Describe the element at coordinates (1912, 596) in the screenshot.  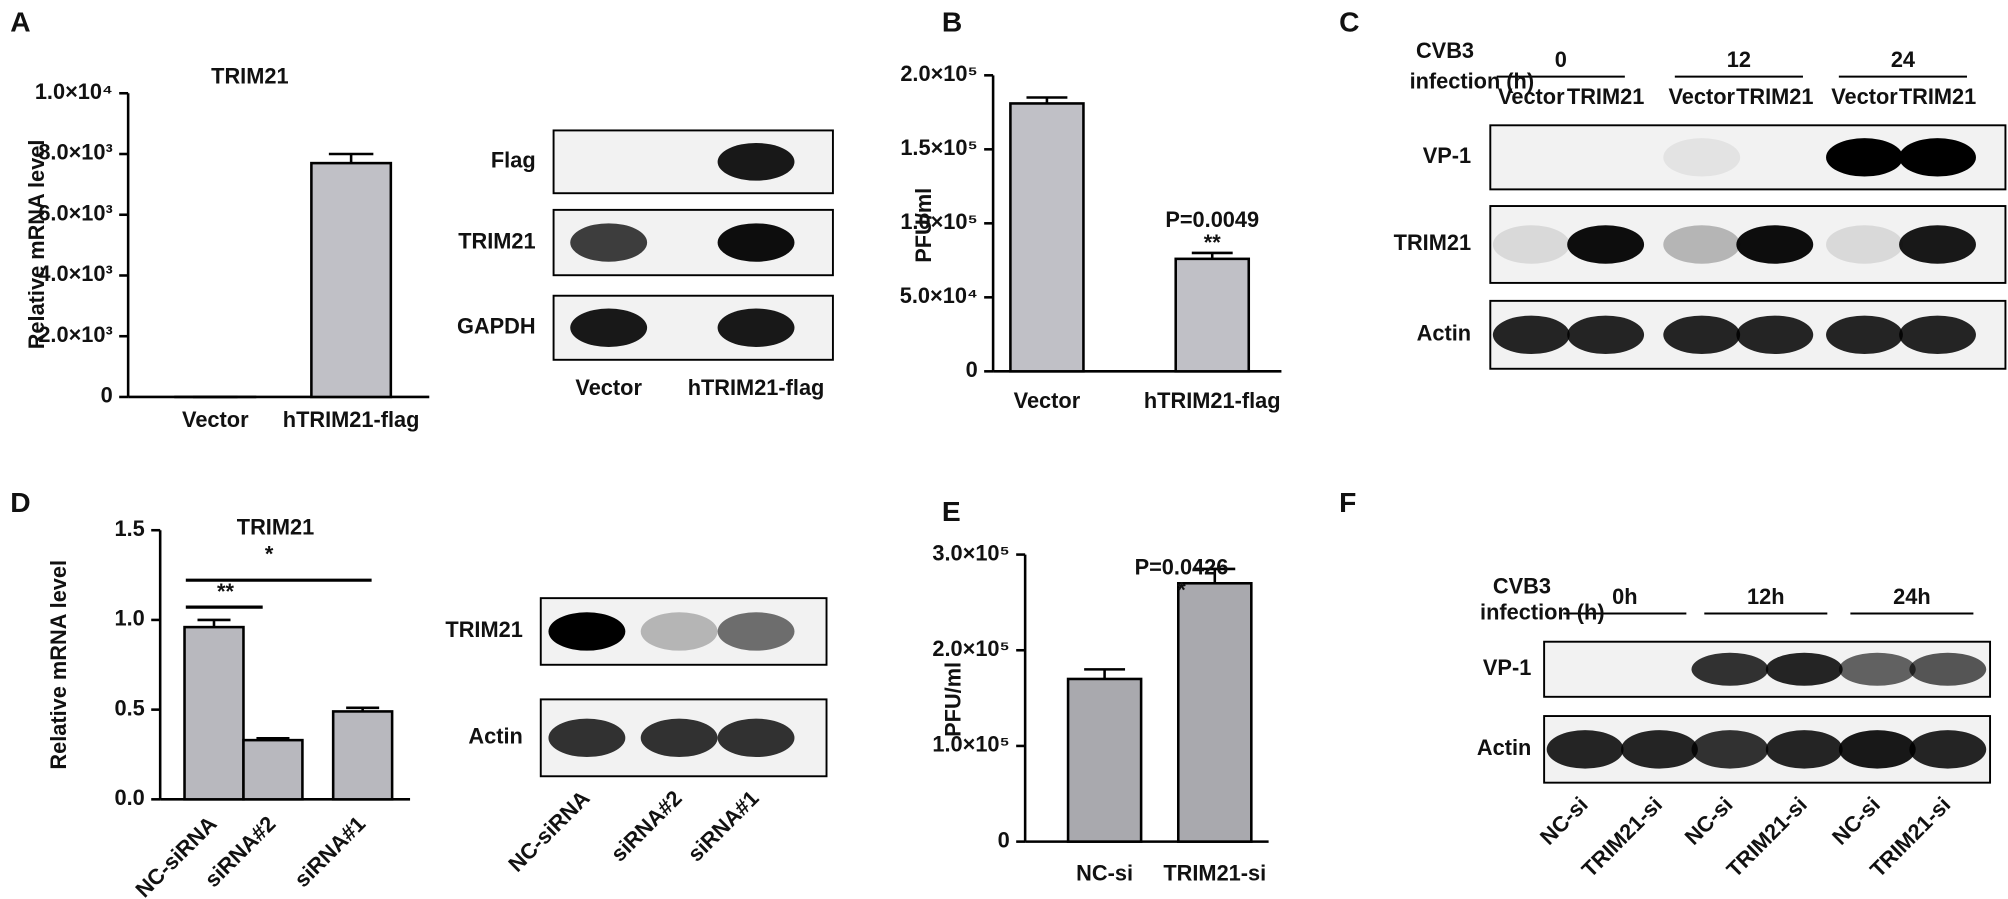
I see `blot-group-label: 24h` at that location.